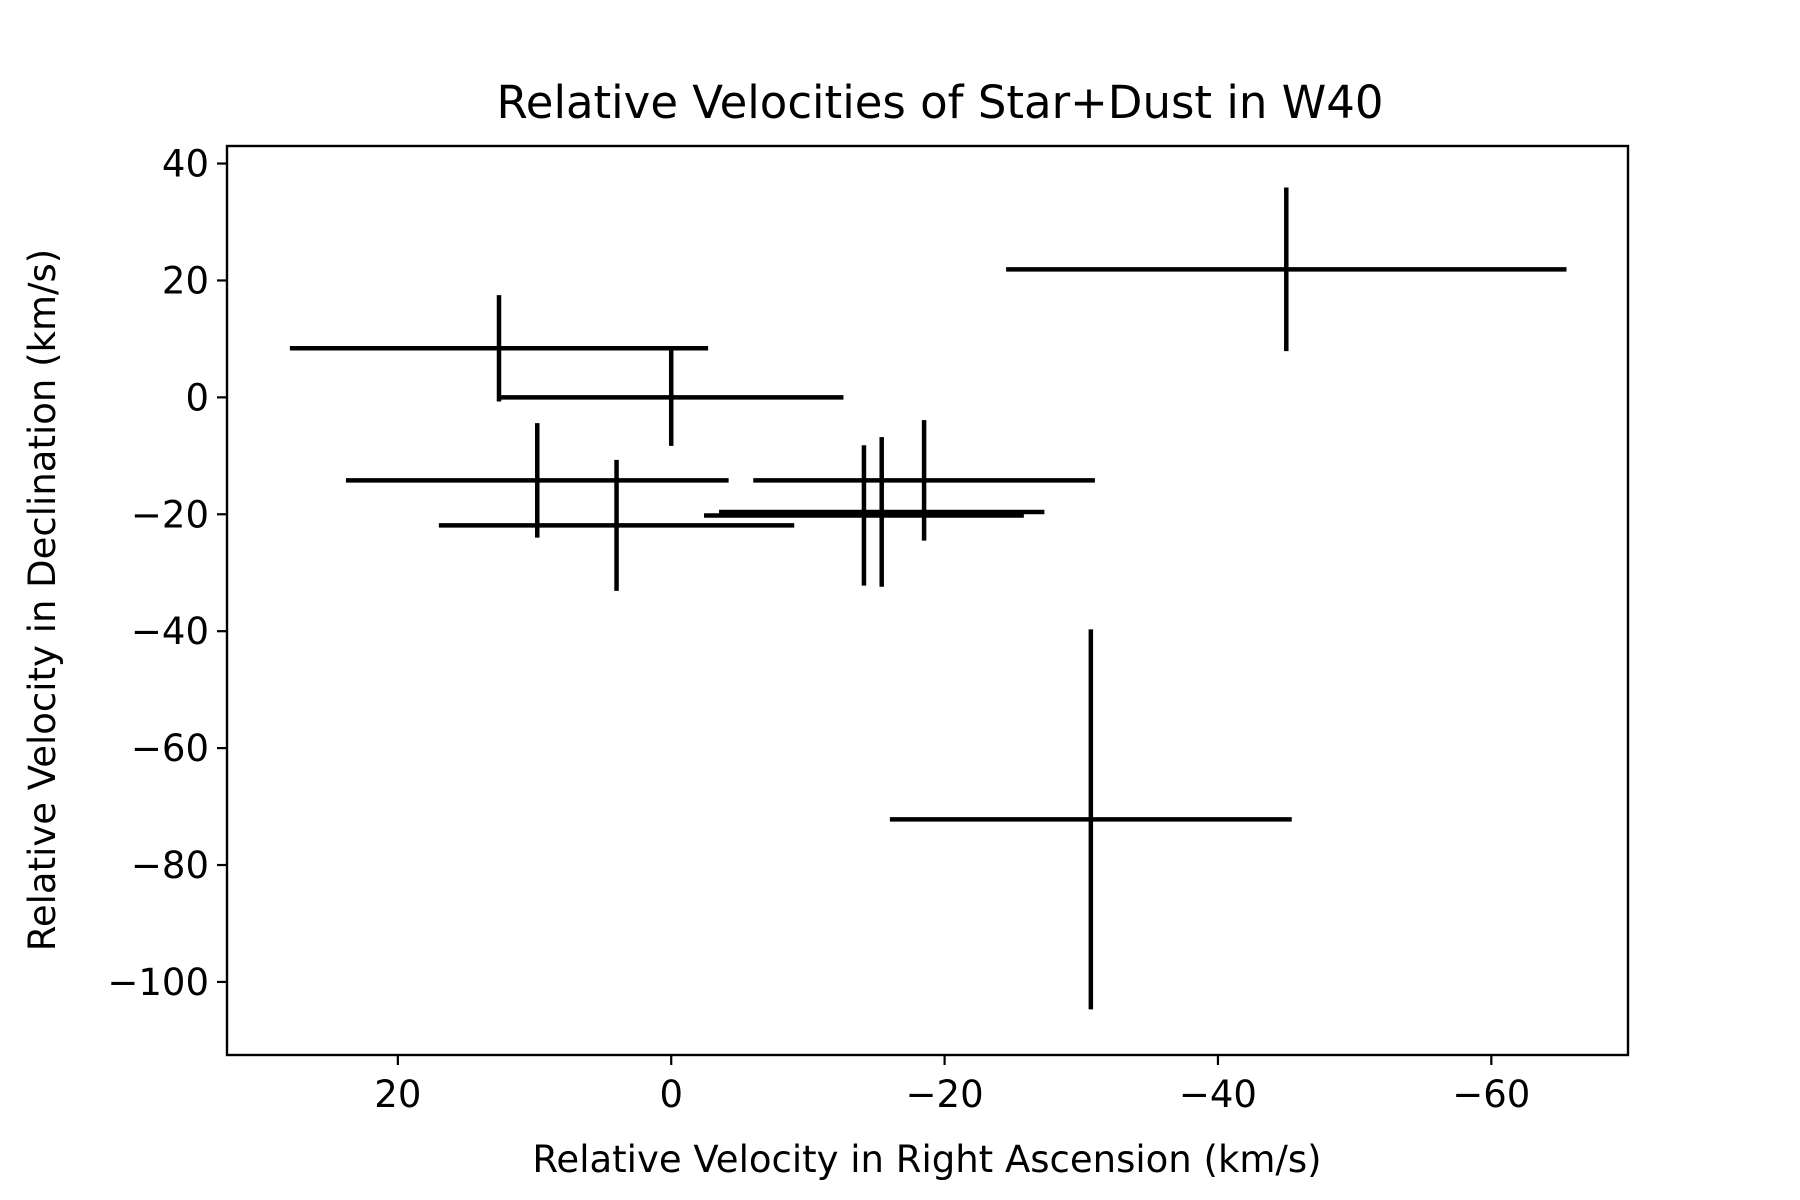 Image resolution: width=1800 pixels, height=1200 pixels. I want to click on x-tick-label: 0, so click(671, 1094).